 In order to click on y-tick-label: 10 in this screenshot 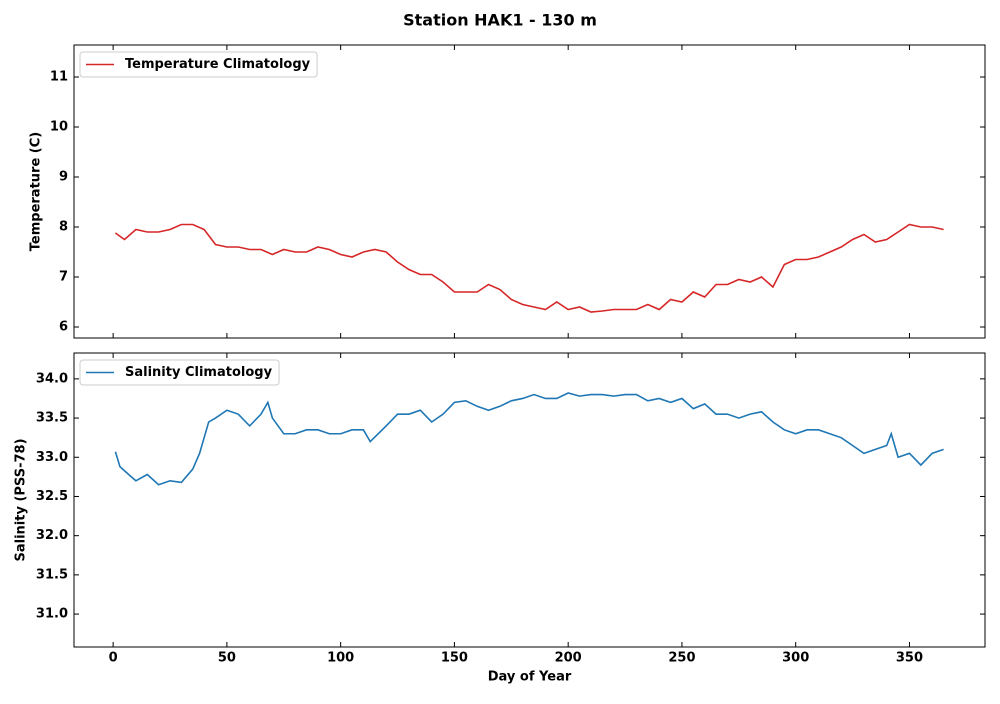, I will do `click(59, 127)`.